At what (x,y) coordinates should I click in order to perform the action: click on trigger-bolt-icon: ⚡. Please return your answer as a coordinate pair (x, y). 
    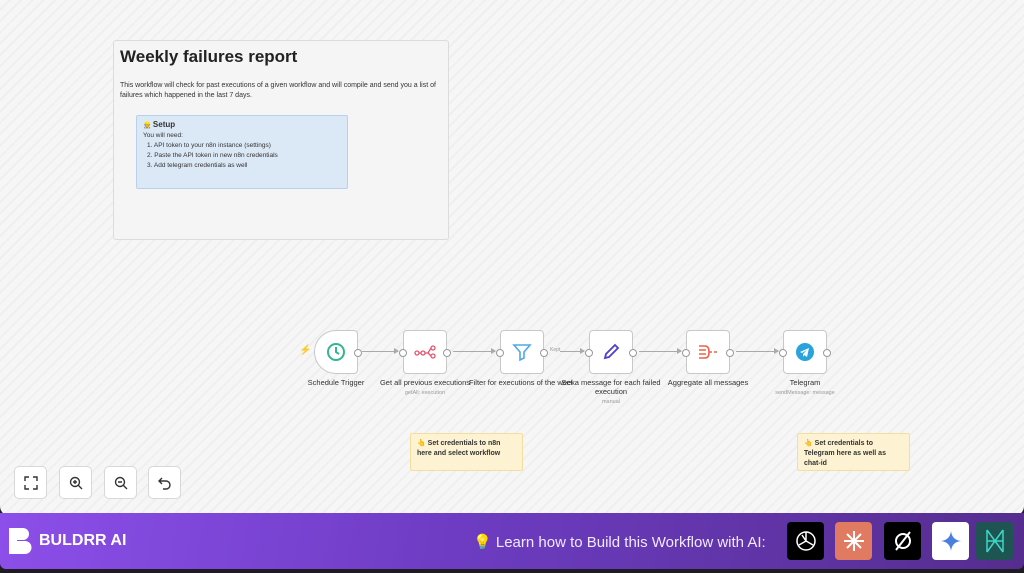
    Looking at the image, I should click on (305, 350).